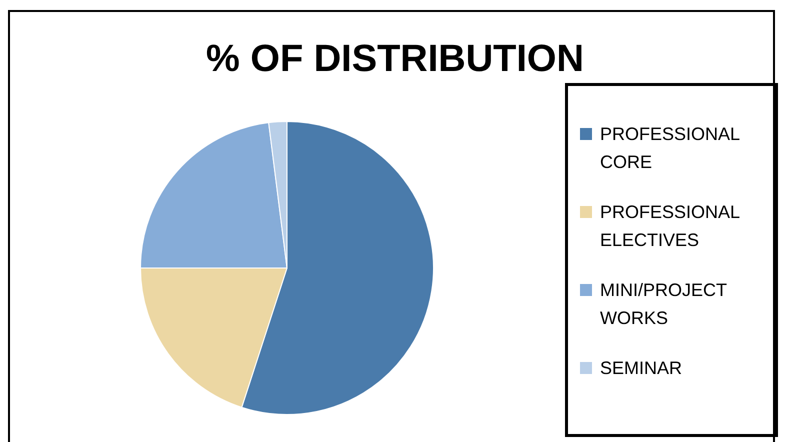 Image resolution: width=785 pixels, height=442 pixels. What do you see at coordinates (395, 59) in the screenshot?
I see `chart-title: % OF DISTRIBUTION` at bounding box center [395, 59].